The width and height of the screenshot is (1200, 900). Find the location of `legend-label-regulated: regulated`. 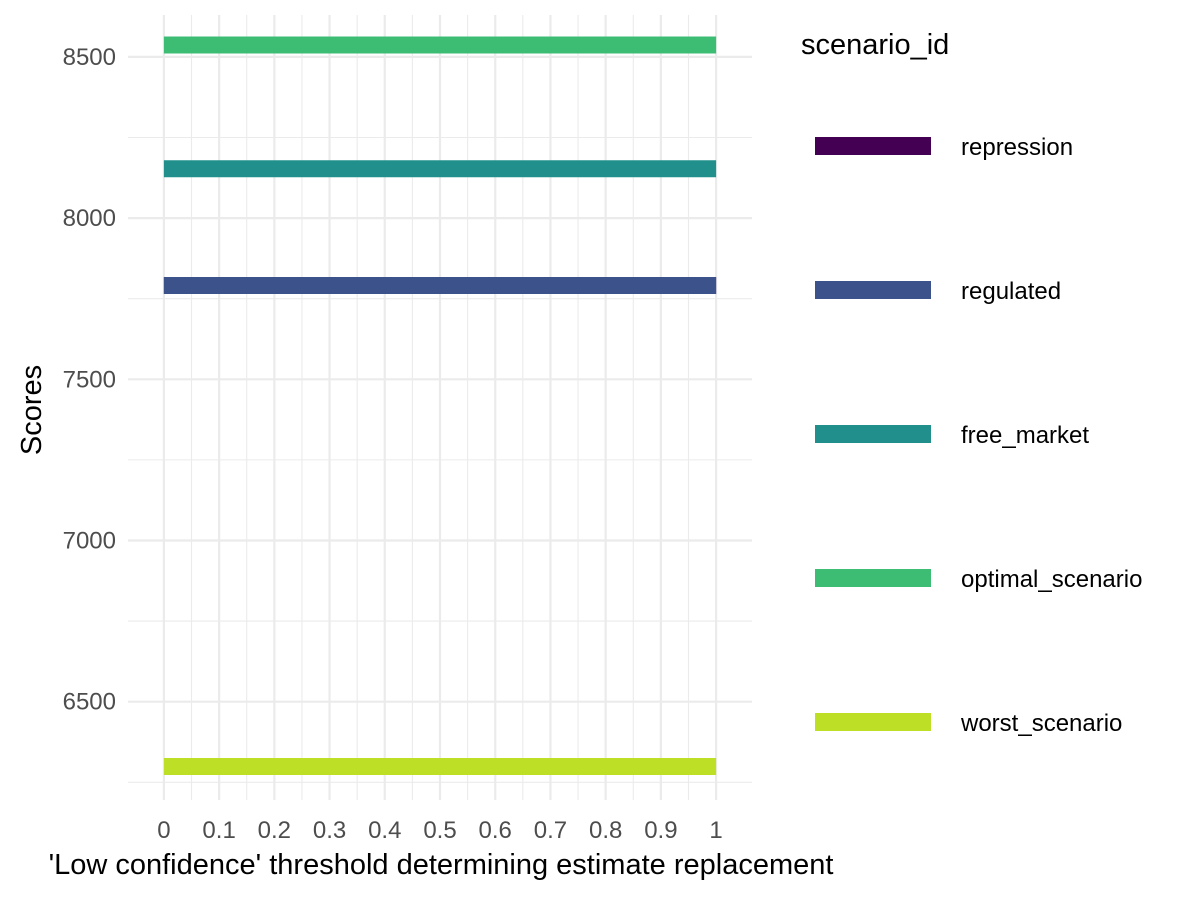

legend-label-regulated: regulated is located at coordinates (1011, 291).